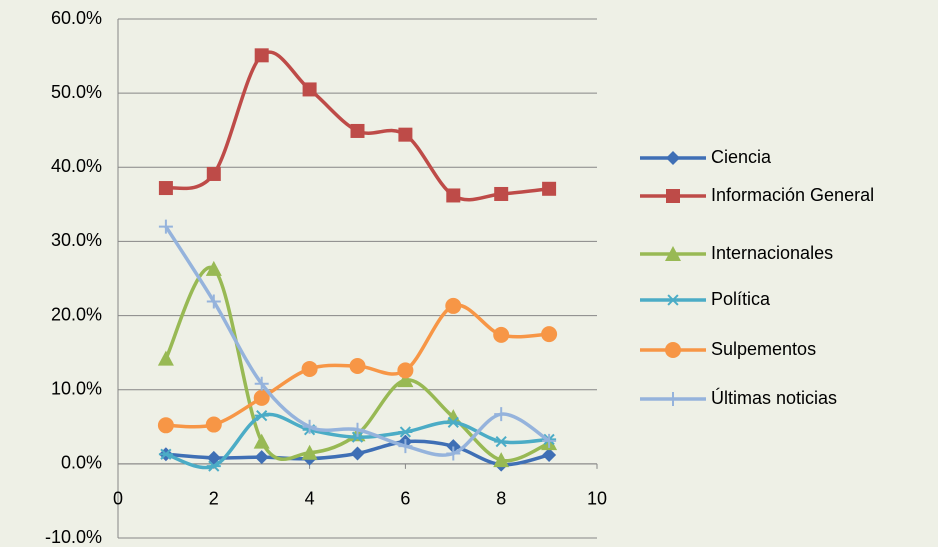  I want to click on legend-label: Información General, so click(792, 195).